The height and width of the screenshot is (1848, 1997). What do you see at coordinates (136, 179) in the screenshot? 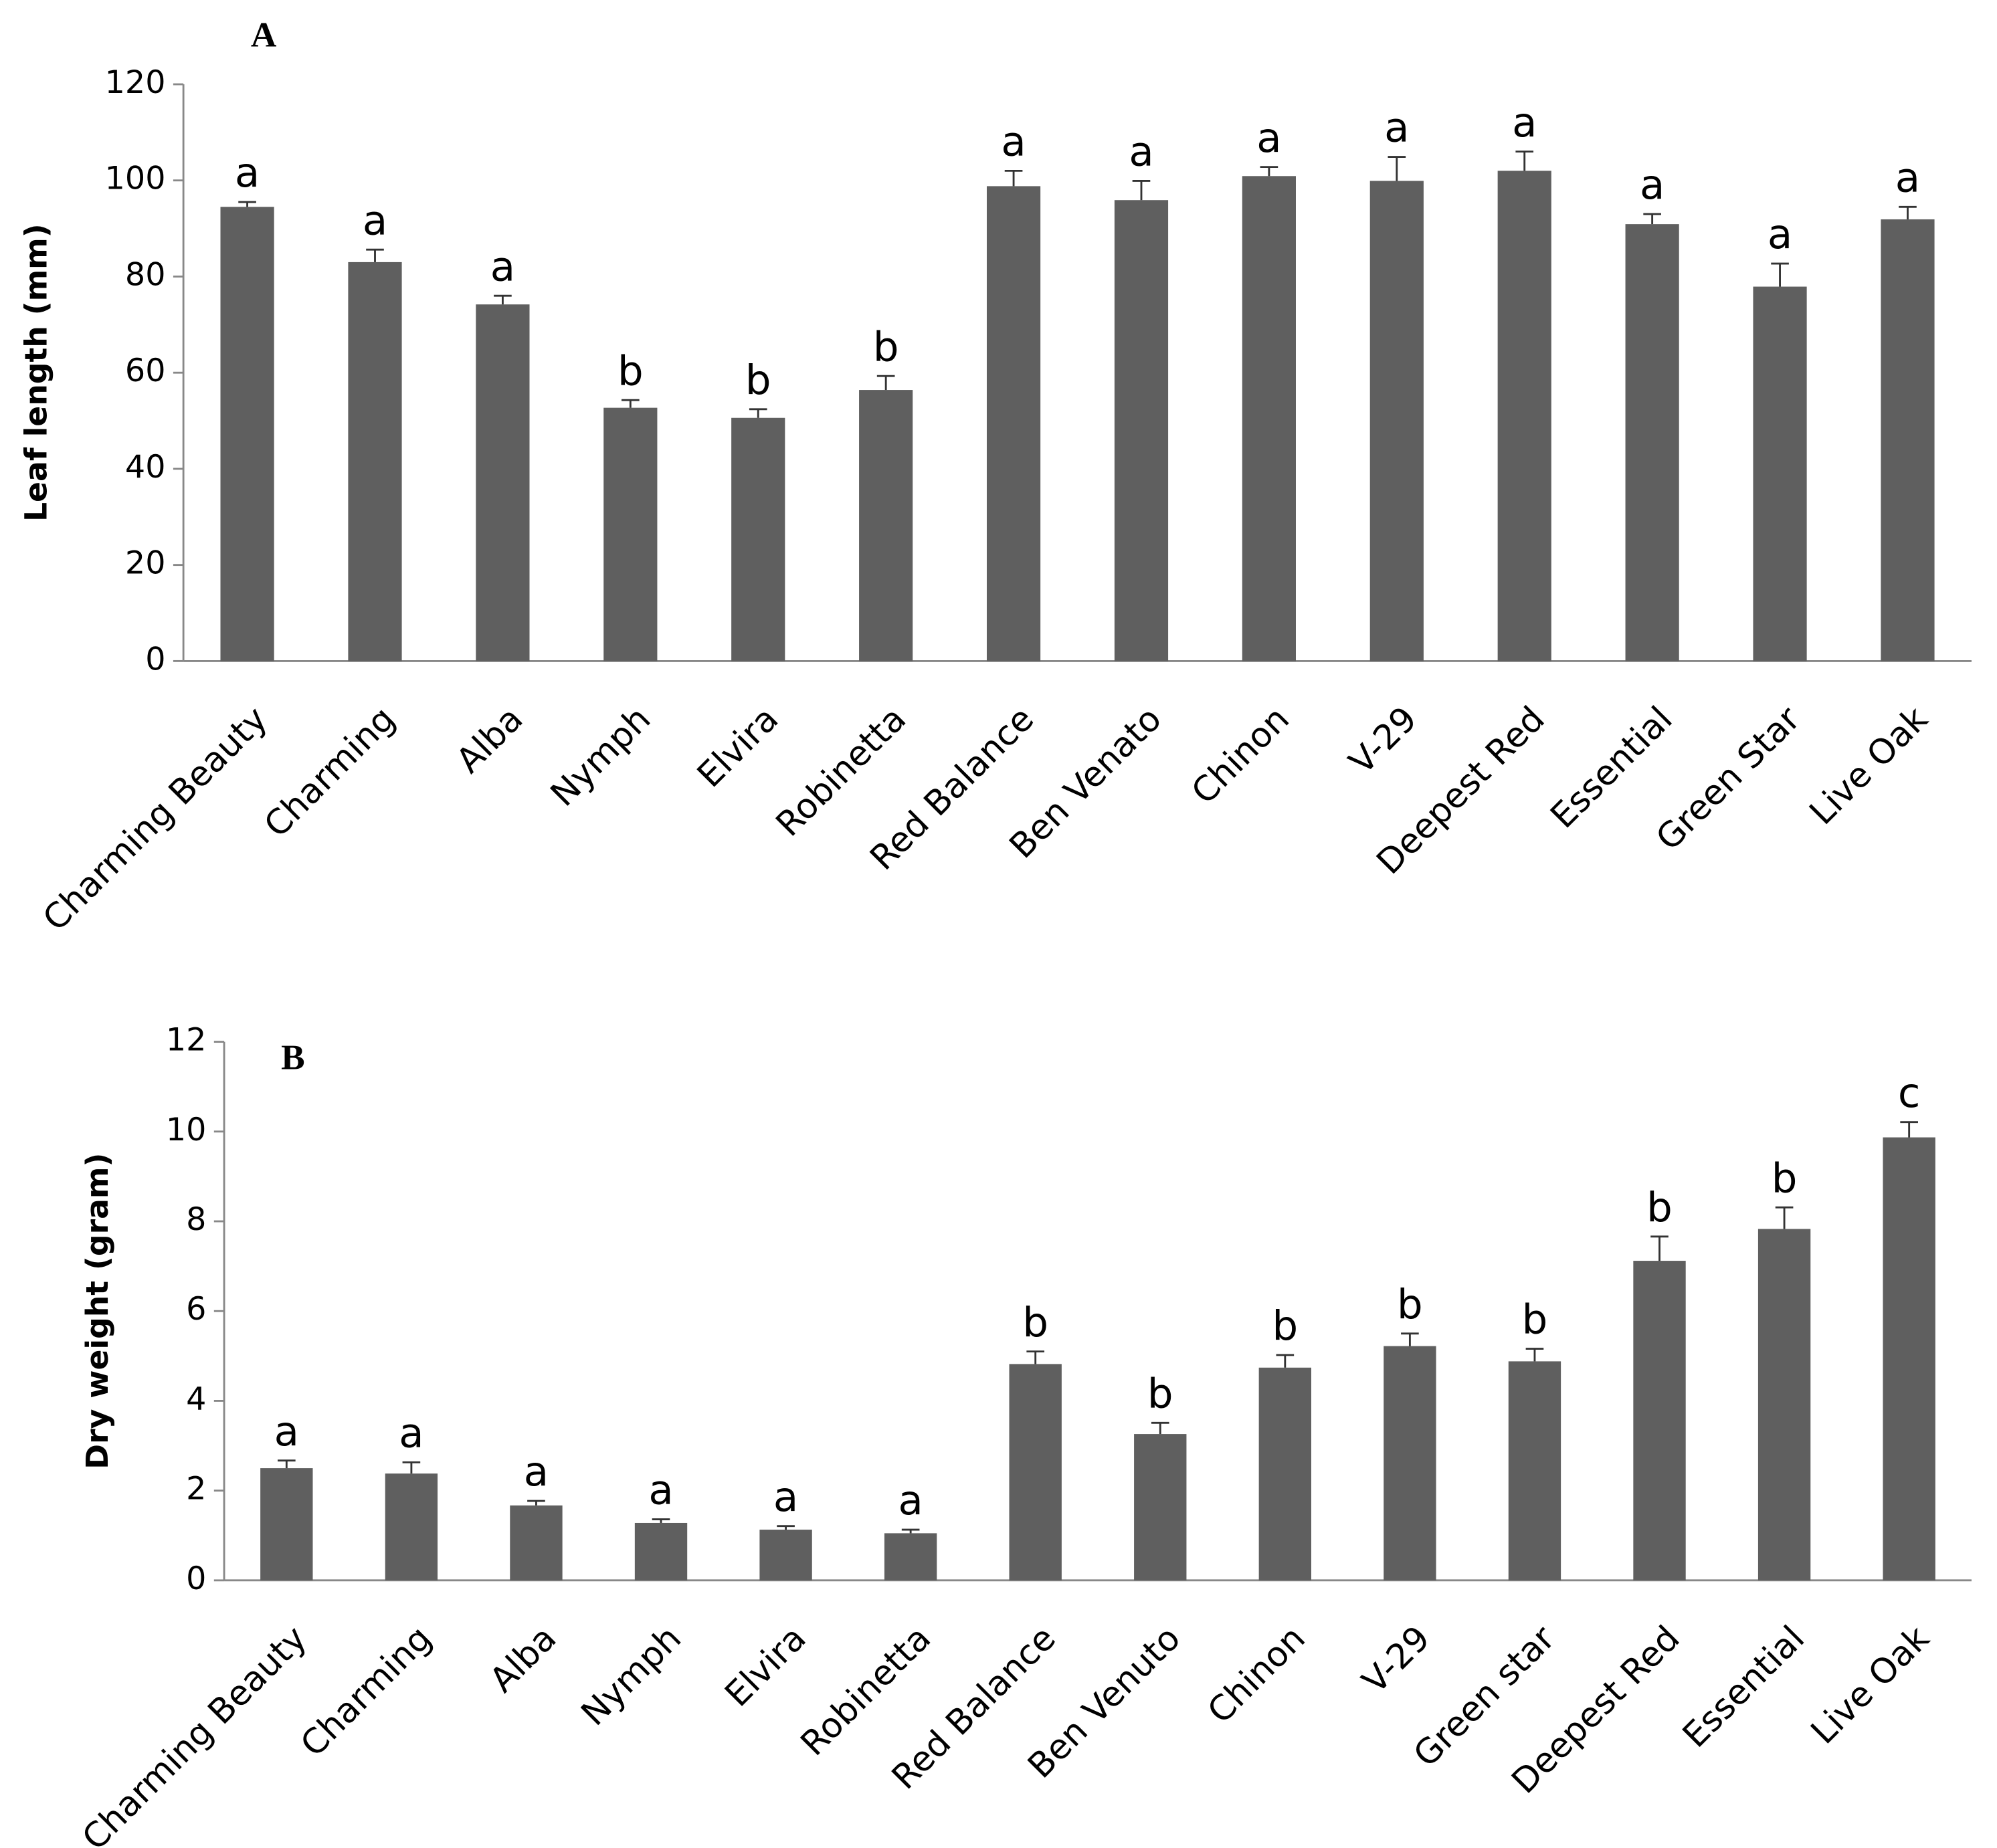
I see `y-tick-label: 100` at bounding box center [136, 179].